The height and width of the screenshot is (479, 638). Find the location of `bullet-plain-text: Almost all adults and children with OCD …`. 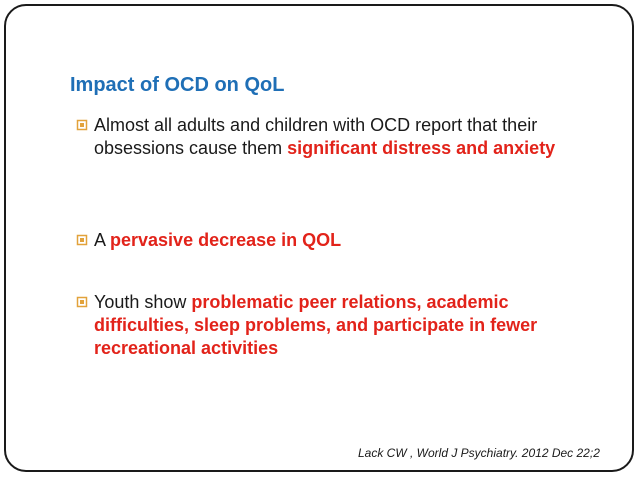

bullet-plain-text: Almost all adults and children with OCD … is located at coordinates (316, 136).